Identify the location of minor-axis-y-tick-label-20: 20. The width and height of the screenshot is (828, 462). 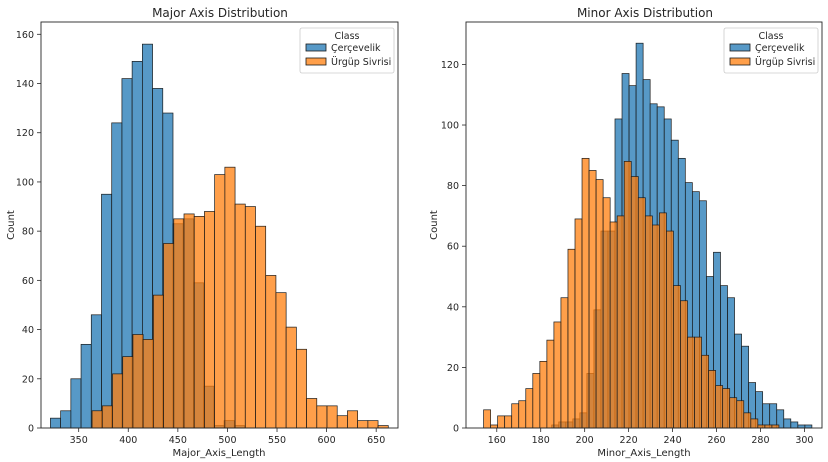
(453, 368).